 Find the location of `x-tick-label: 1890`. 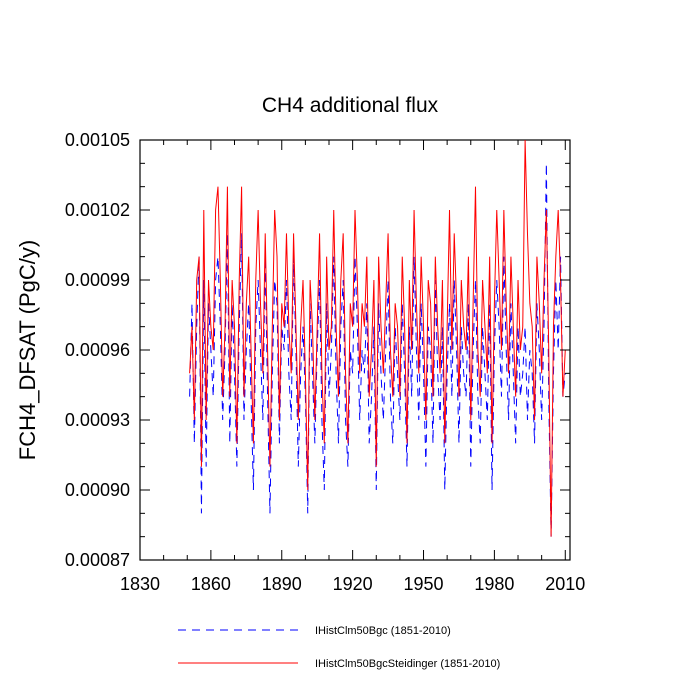

x-tick-label: 1890 is located at coordinates (282, 584).